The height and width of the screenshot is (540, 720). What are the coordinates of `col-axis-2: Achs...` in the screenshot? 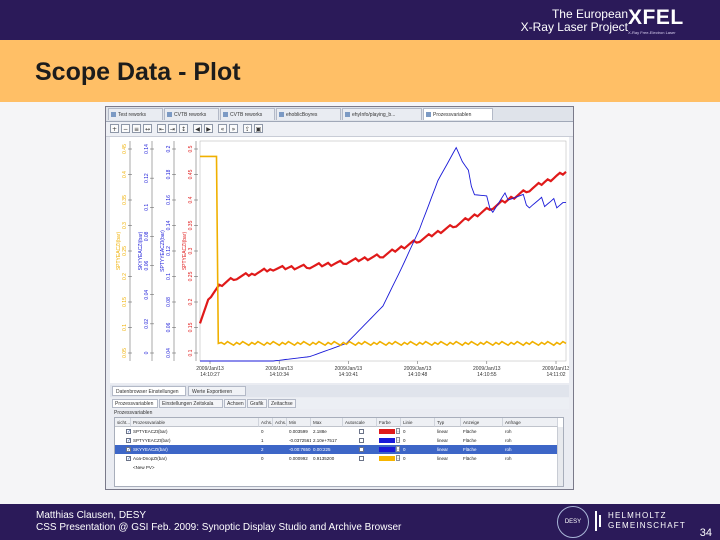 It's located at (280, 422).